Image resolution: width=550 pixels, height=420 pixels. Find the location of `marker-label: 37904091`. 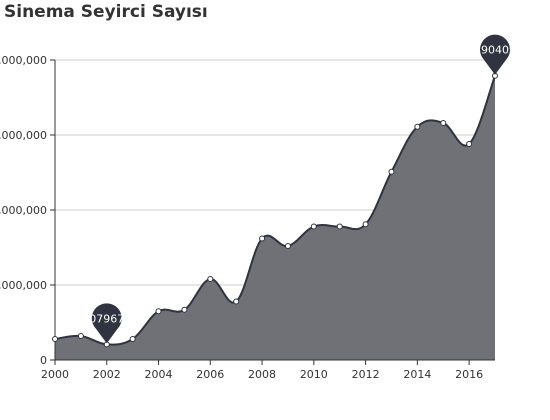

marker-label: 37904091 is located at coordinates (495, 50).